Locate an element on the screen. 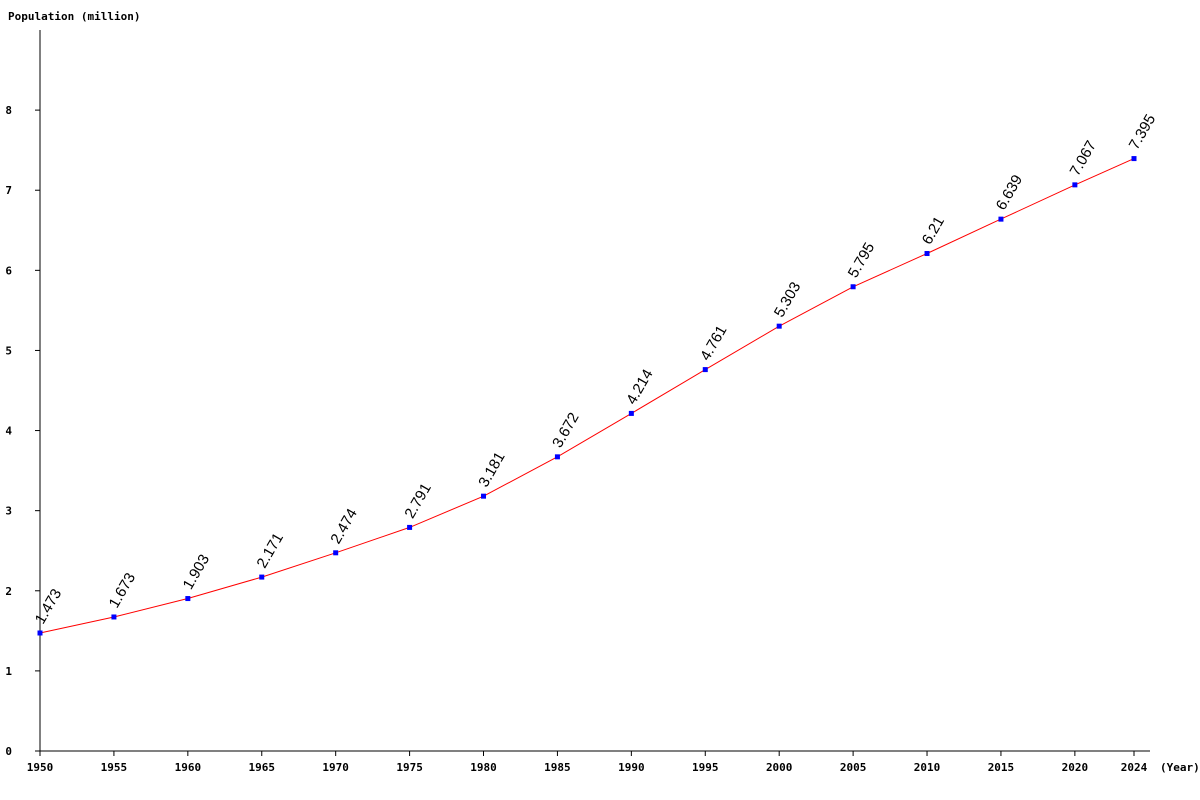  data-label: 3.181 is located at coordinates (491, 469).